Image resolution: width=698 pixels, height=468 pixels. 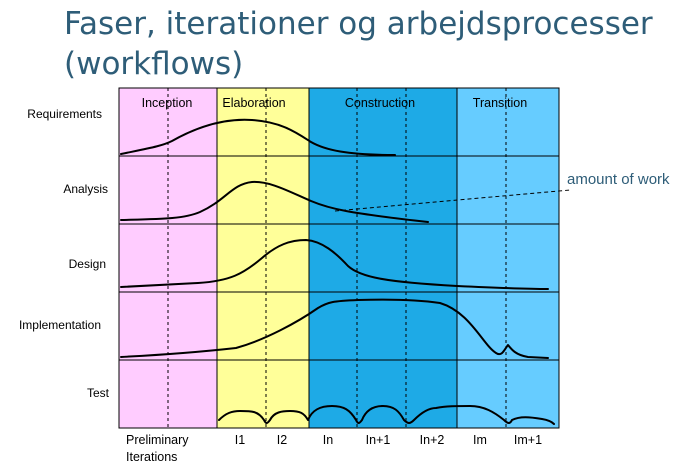 What do you see at coordinates (64, 114) in the screenshot?
I see `workflow-label-requirements: Requirements` at bounding box center [64, 114].